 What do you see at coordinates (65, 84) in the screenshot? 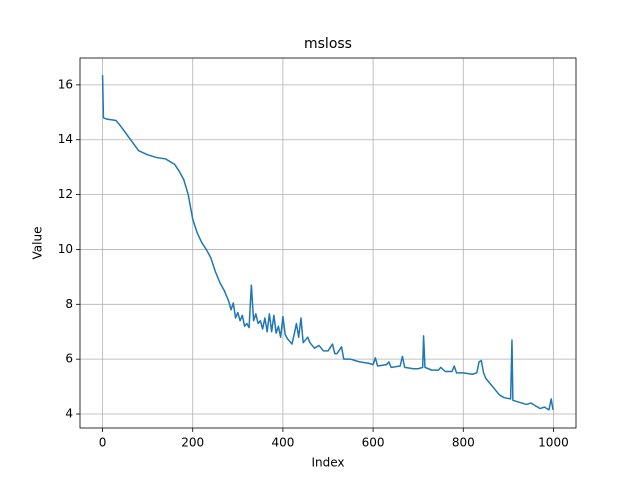
I see `y-tick-label: 16` at bounding box center [65, 84].